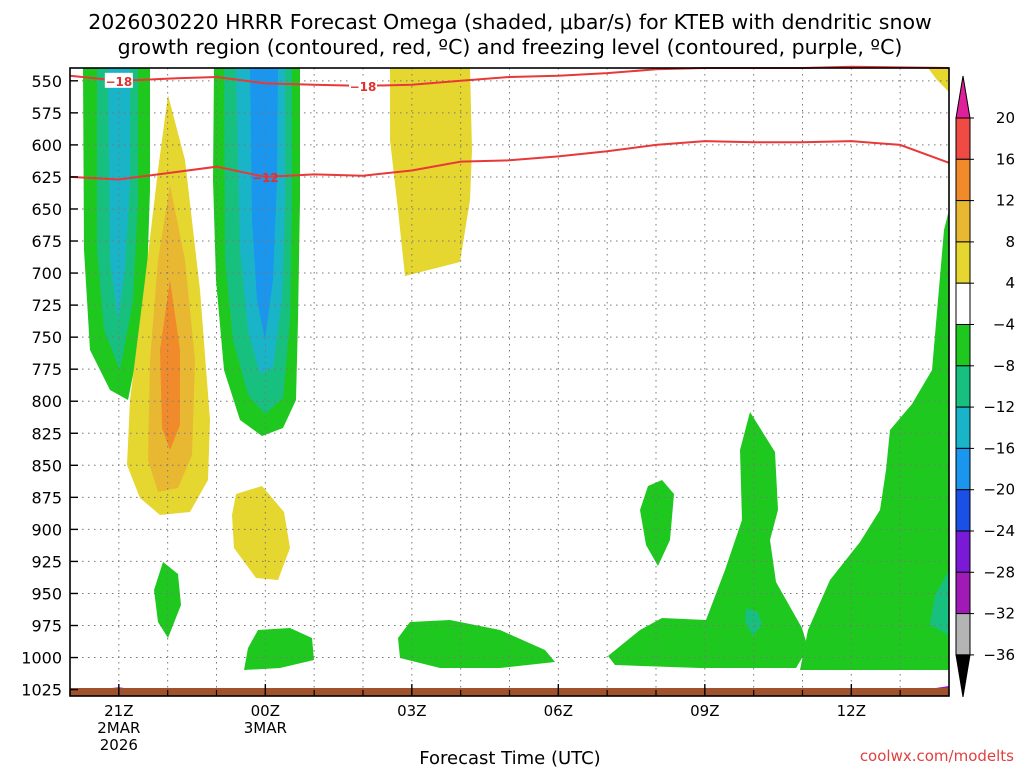 This screenshot has width=1024, height=768. I want to click on y-tick-label: 800, so click(46, 401).